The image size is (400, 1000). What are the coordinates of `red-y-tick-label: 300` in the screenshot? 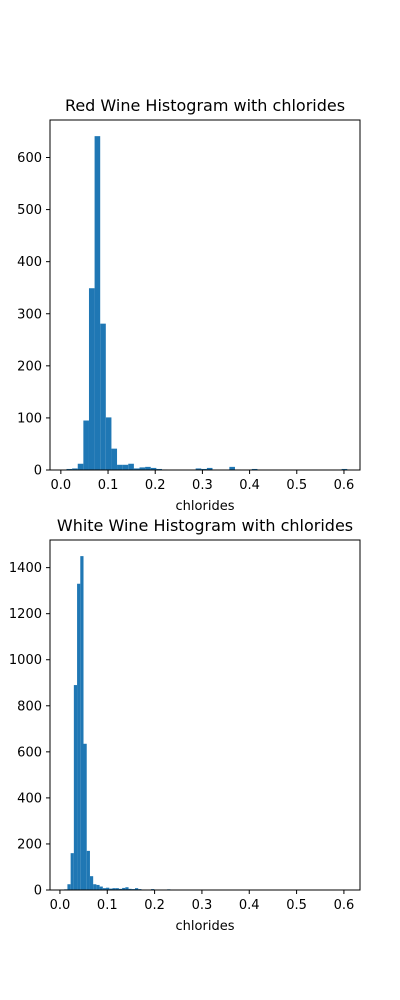 It's located at (29, 314).